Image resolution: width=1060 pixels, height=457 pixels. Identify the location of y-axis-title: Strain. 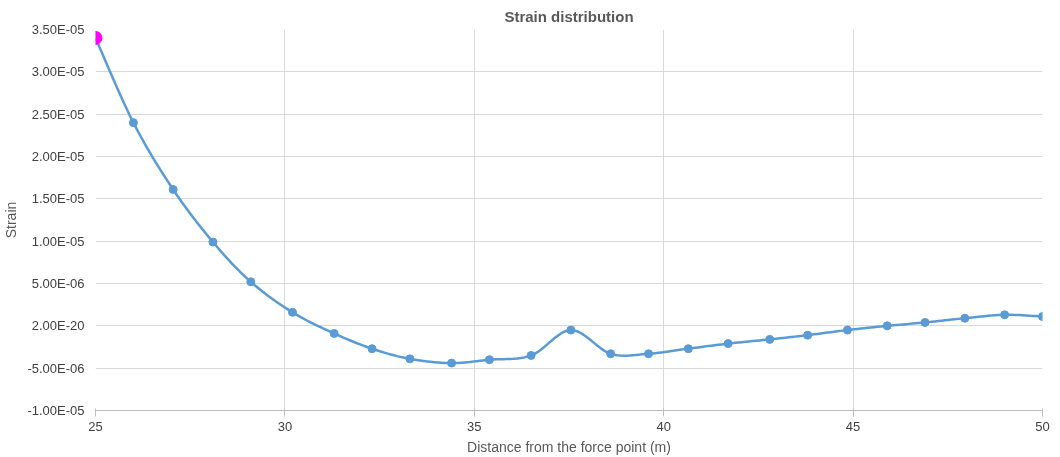
(11, 220).